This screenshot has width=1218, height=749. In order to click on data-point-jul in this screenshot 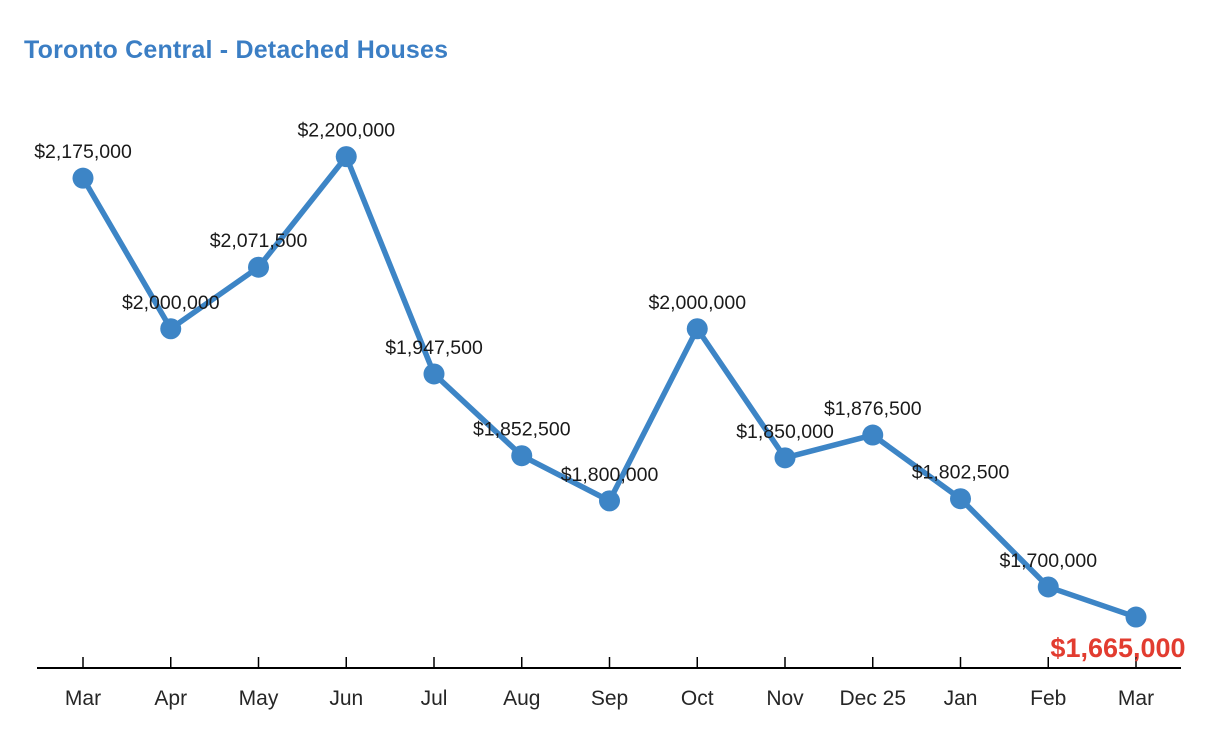, I will do `click(434, 374)`.